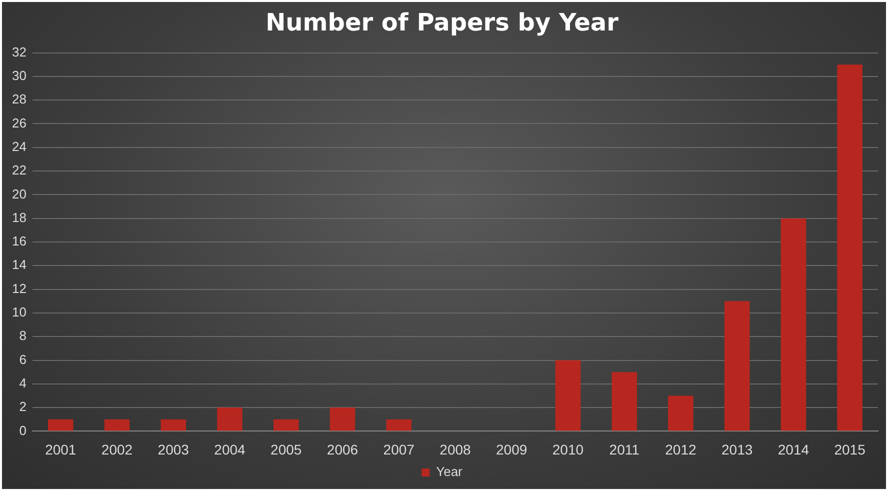  I want to click on x-tick-label: 2003, so click(174, 449).